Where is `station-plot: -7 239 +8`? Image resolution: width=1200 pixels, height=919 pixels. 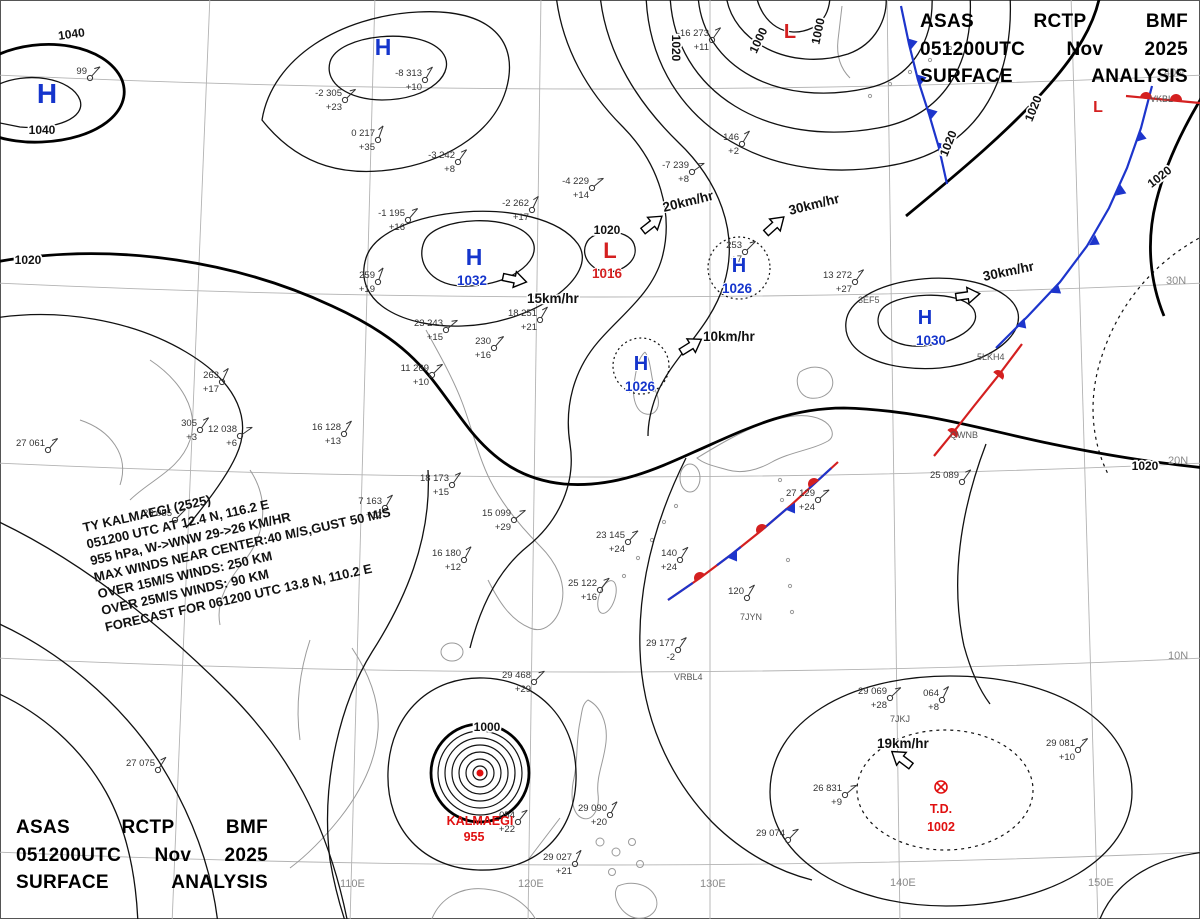 station-plot: -7 239 +8 is located at coordinates (683, 172).